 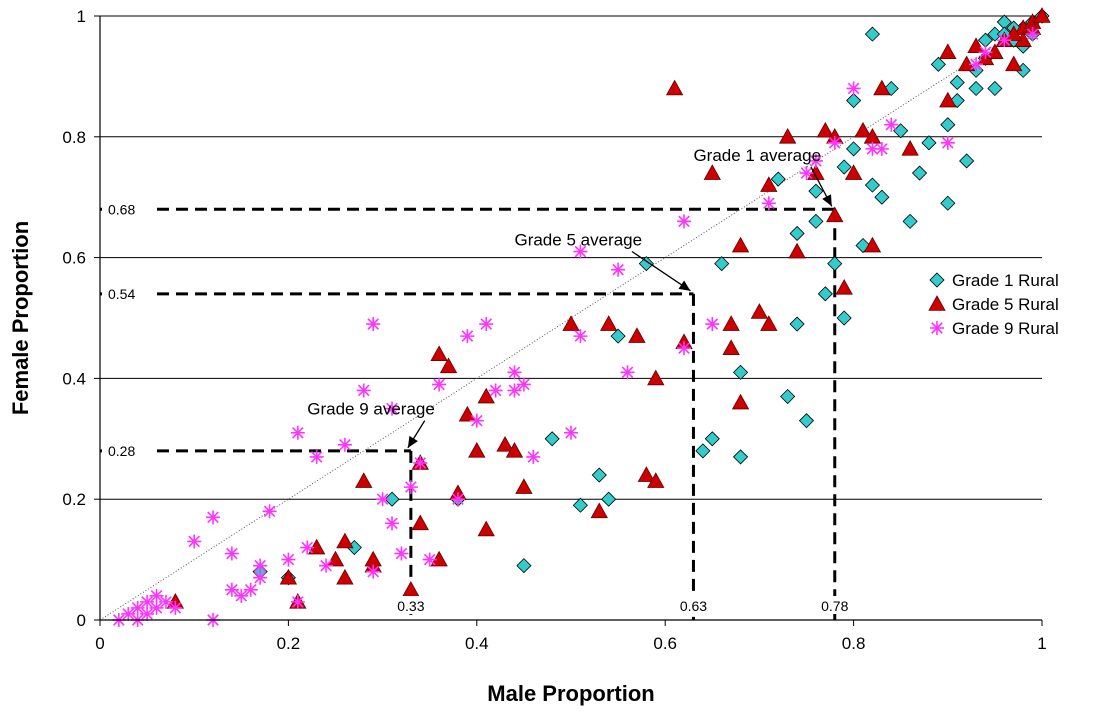 I want to click on legend-item-1: Grade 5 Rural, so click(x=993, y=304).